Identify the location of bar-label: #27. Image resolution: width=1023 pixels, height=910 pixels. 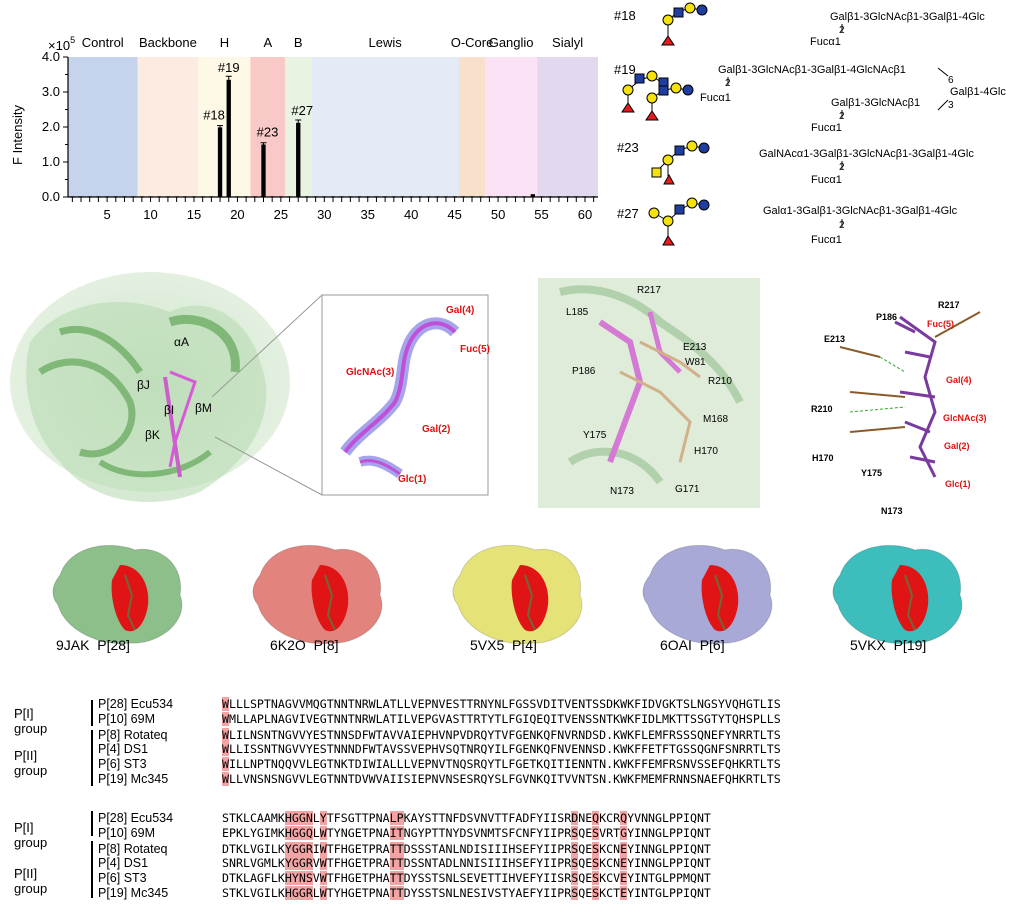
(302, 110).